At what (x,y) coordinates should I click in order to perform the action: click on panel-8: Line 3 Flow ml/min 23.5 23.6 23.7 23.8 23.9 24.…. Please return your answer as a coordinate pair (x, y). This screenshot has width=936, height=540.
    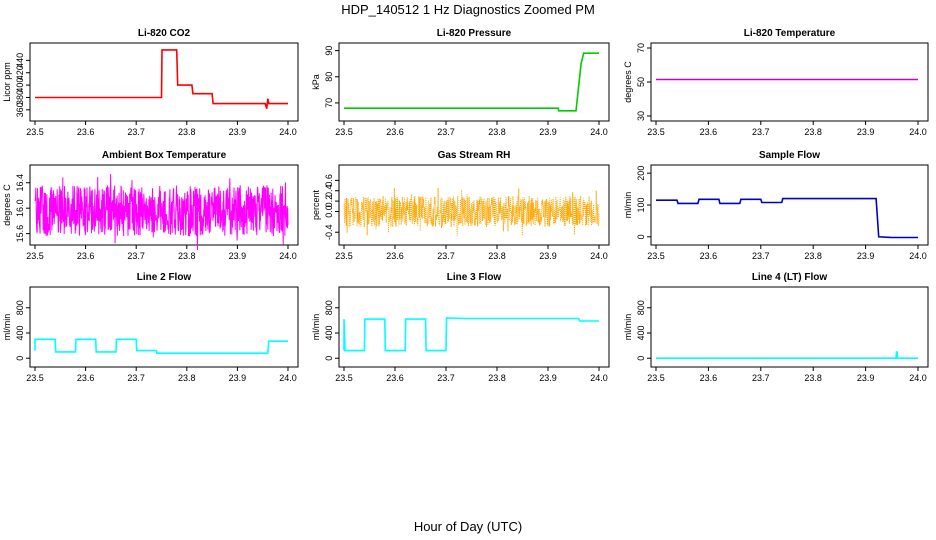
    Looking at the image, I should click on (460, 327).